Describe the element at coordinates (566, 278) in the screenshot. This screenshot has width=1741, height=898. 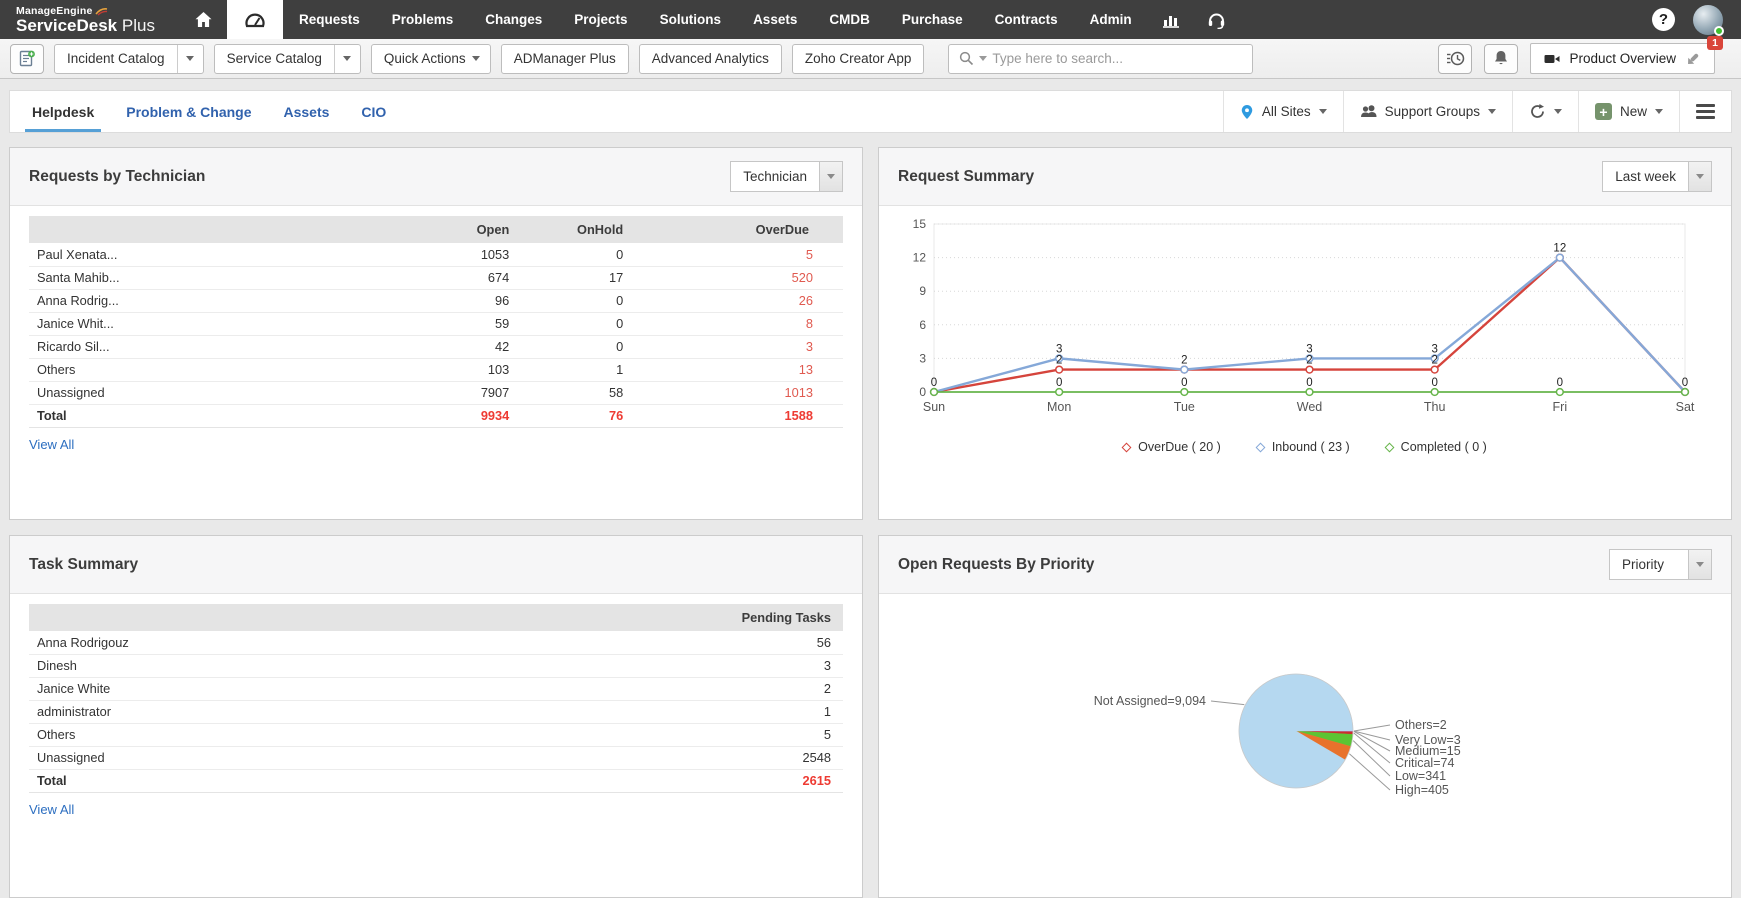
I see `cell: 17` at that location.